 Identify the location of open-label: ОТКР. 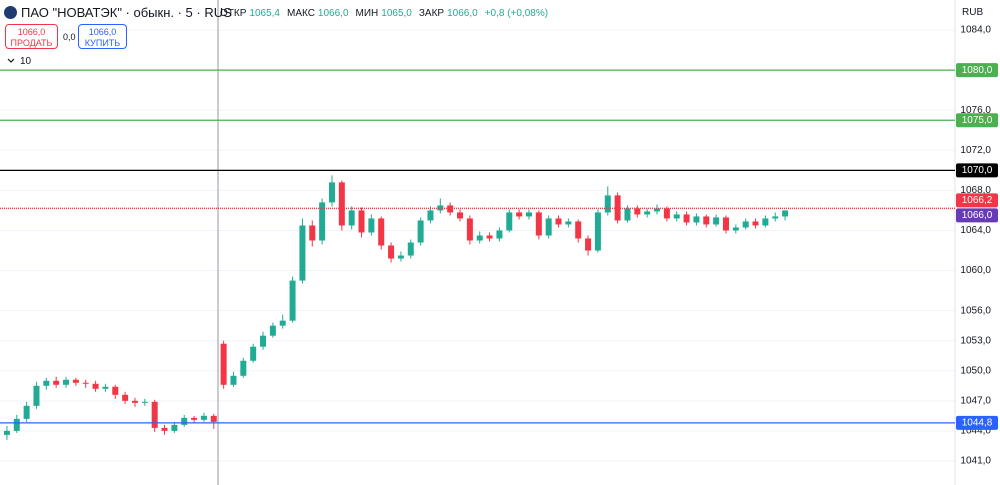
(233, 13).